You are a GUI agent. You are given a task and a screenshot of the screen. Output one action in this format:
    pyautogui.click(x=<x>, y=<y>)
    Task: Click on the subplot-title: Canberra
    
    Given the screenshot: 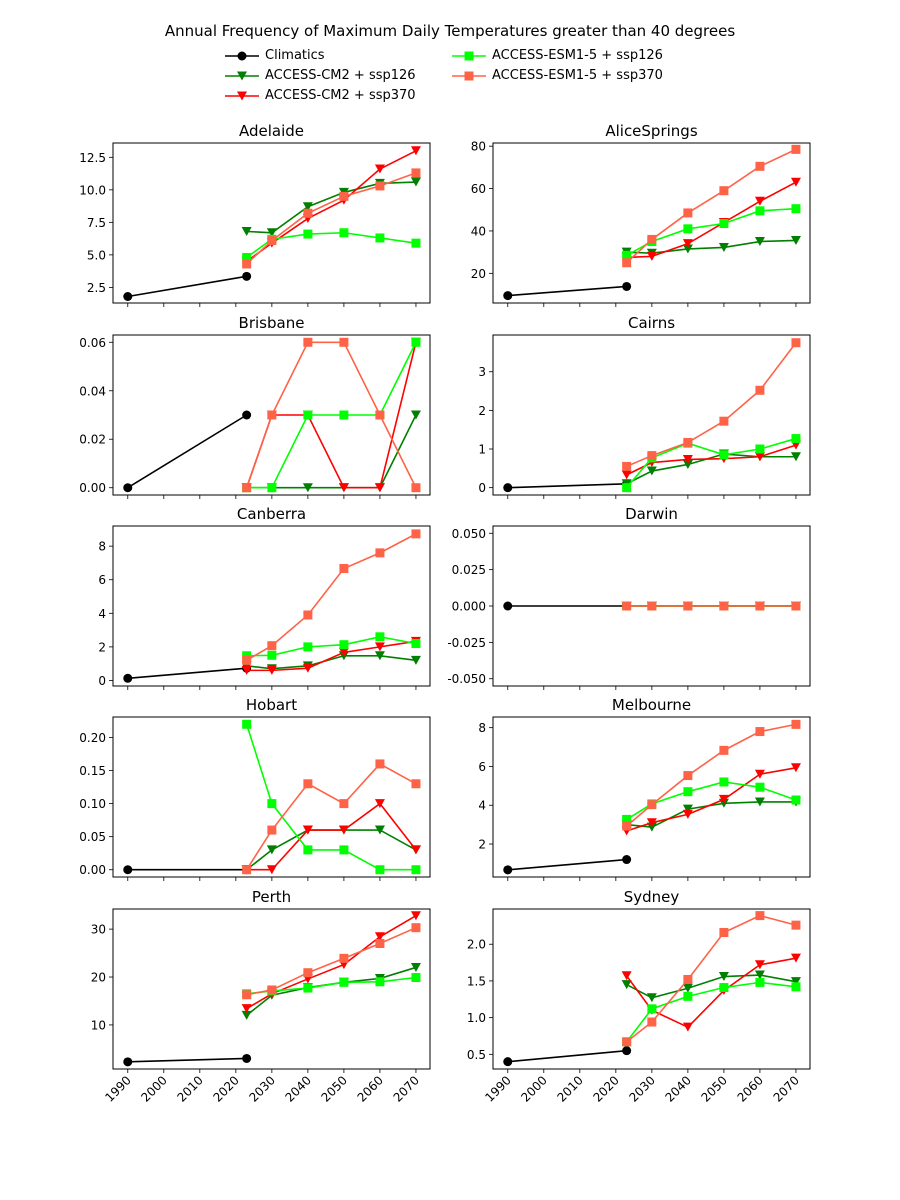 What is the action you would take?
    pyautogui.click(x=271, y=514)
    